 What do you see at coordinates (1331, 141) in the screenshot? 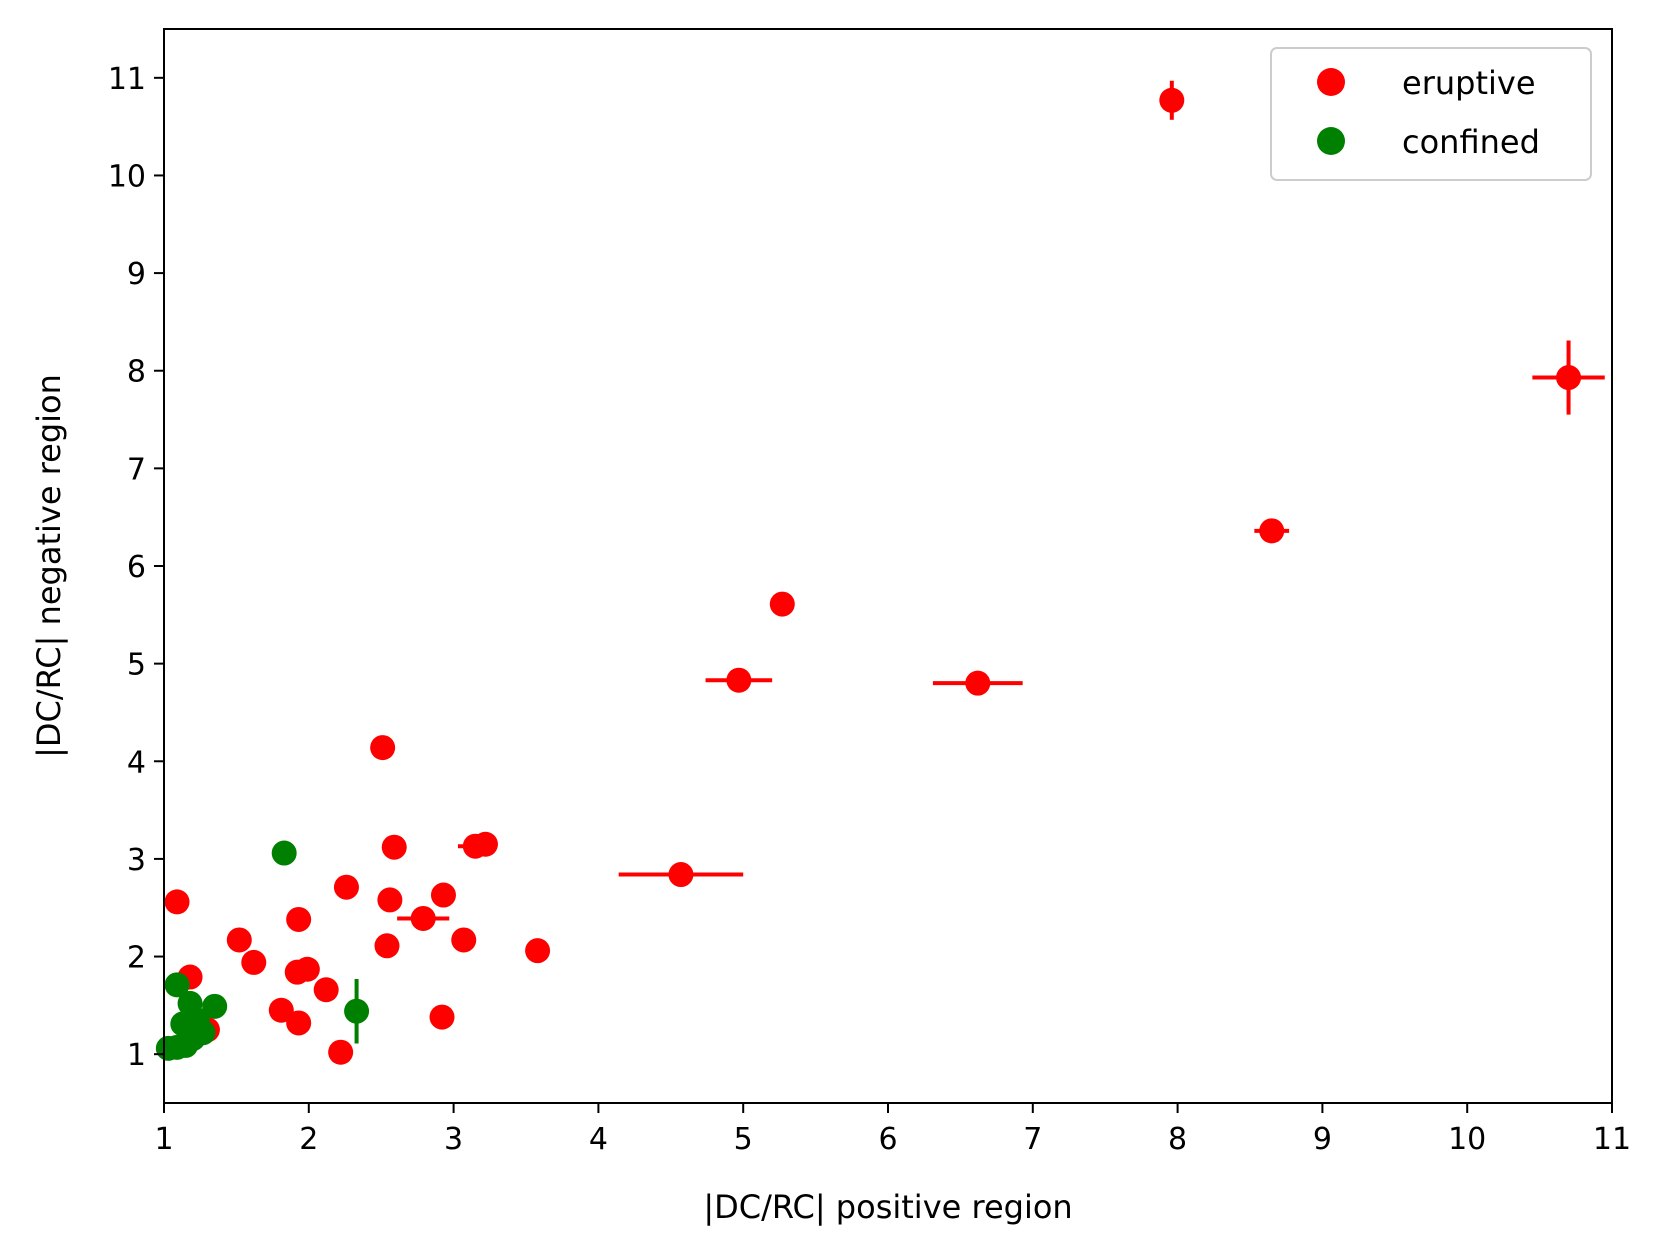
I see `legend-marker-confined` at bounding box center [1331, 141].